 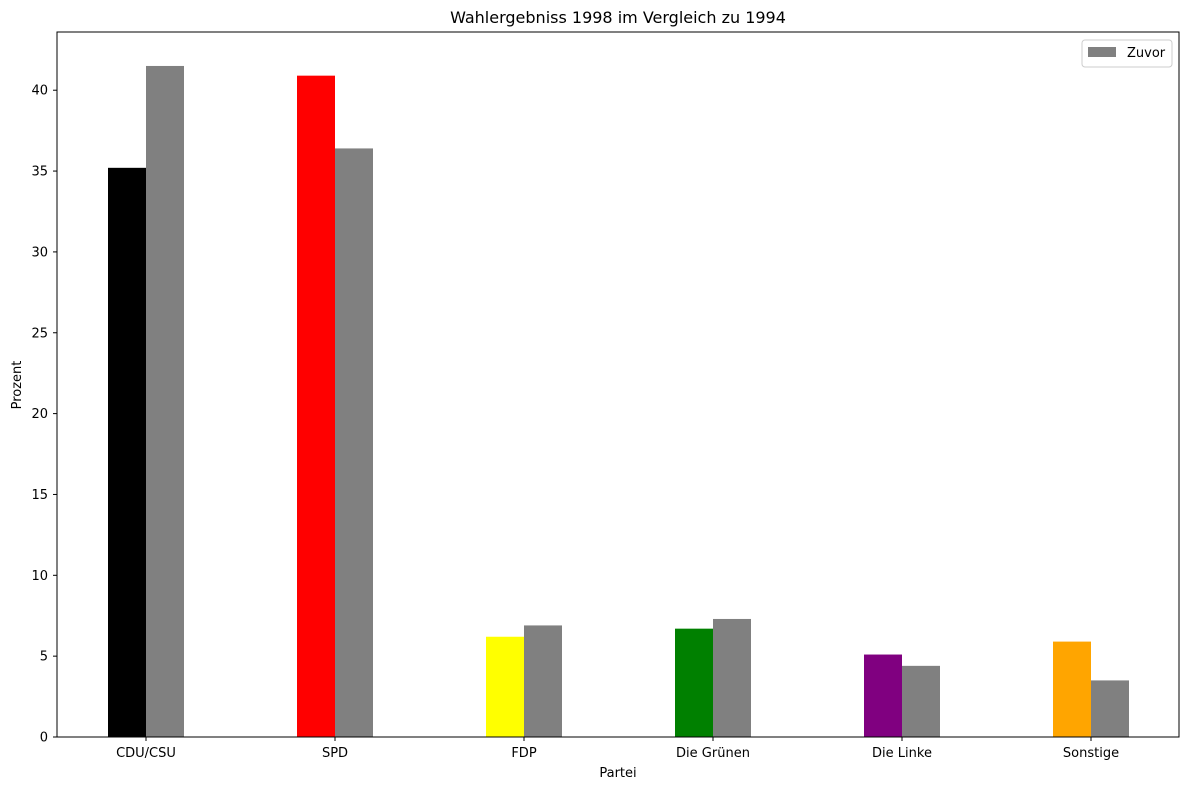 What do you see at coordinates (17, 385) in the screenshot?
I see `y-axis-label: Prozent` at bounding box center [17, 385].